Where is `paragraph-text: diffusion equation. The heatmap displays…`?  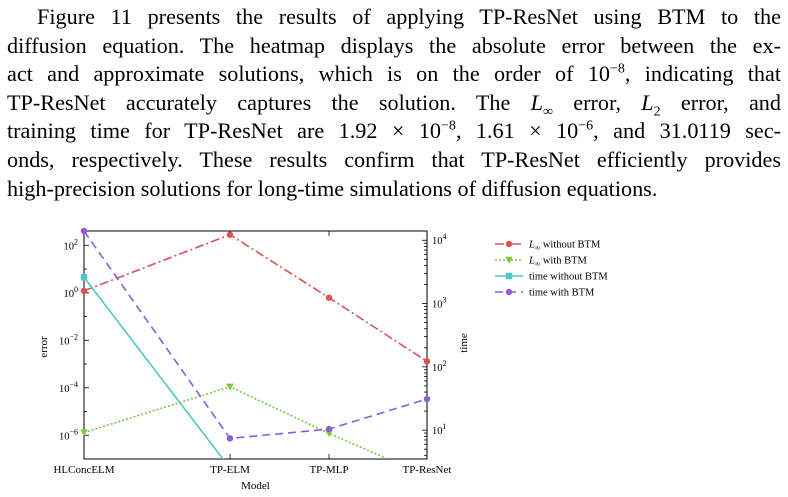 paragraph-text: diffusion equation. The heatmap displays… is located at coordinates (394, 45).